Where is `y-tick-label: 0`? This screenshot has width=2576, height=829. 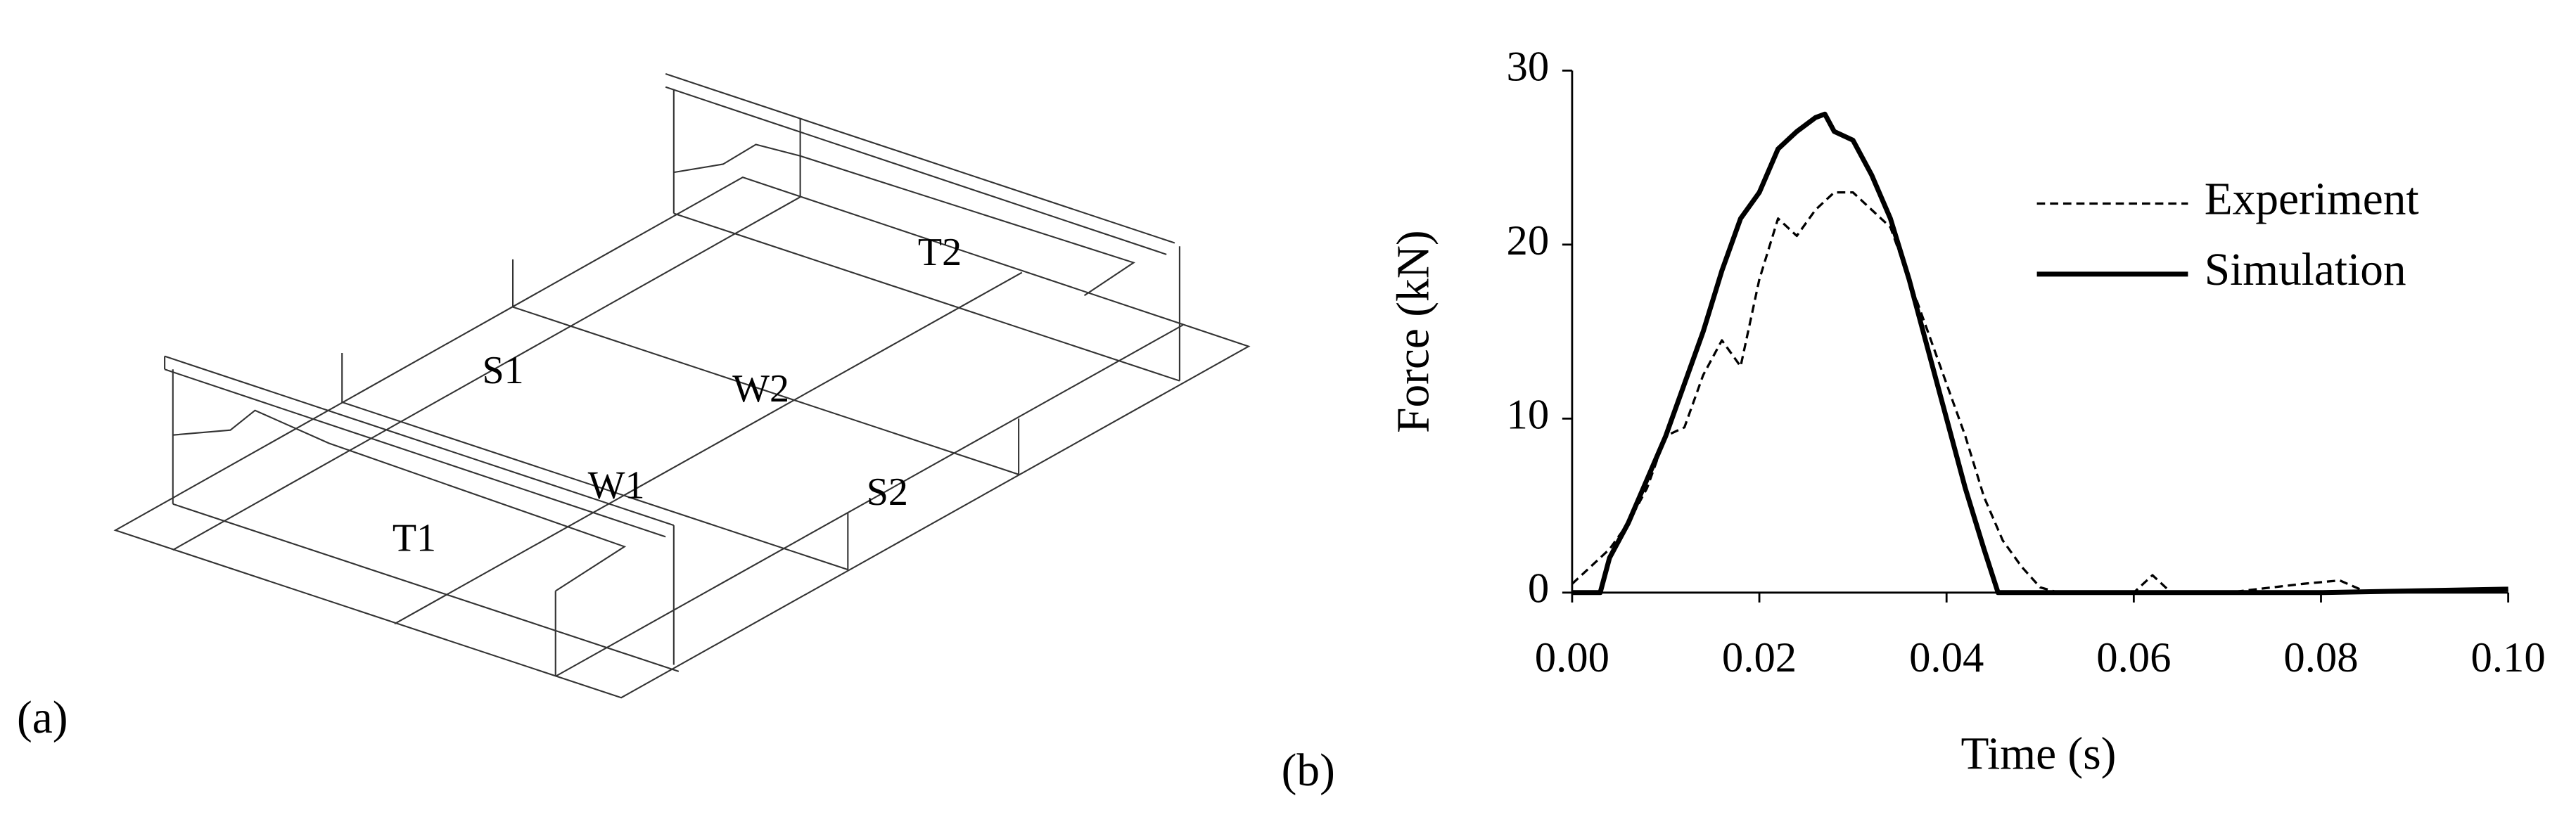 y-tick-label: 0 is located at coordinates (1538, 589).